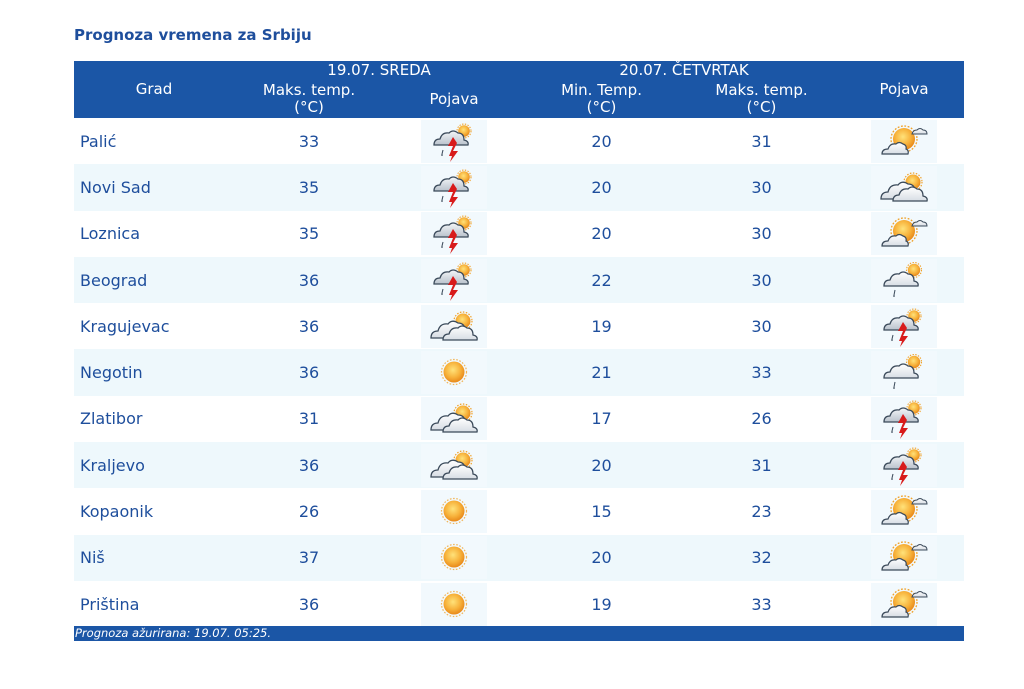  Describe the element at coordinates (519, 633) in the screenshot. I see `forecast-updated-note: Prognoza ažurirana: 19.07. 05:25.` at that location.